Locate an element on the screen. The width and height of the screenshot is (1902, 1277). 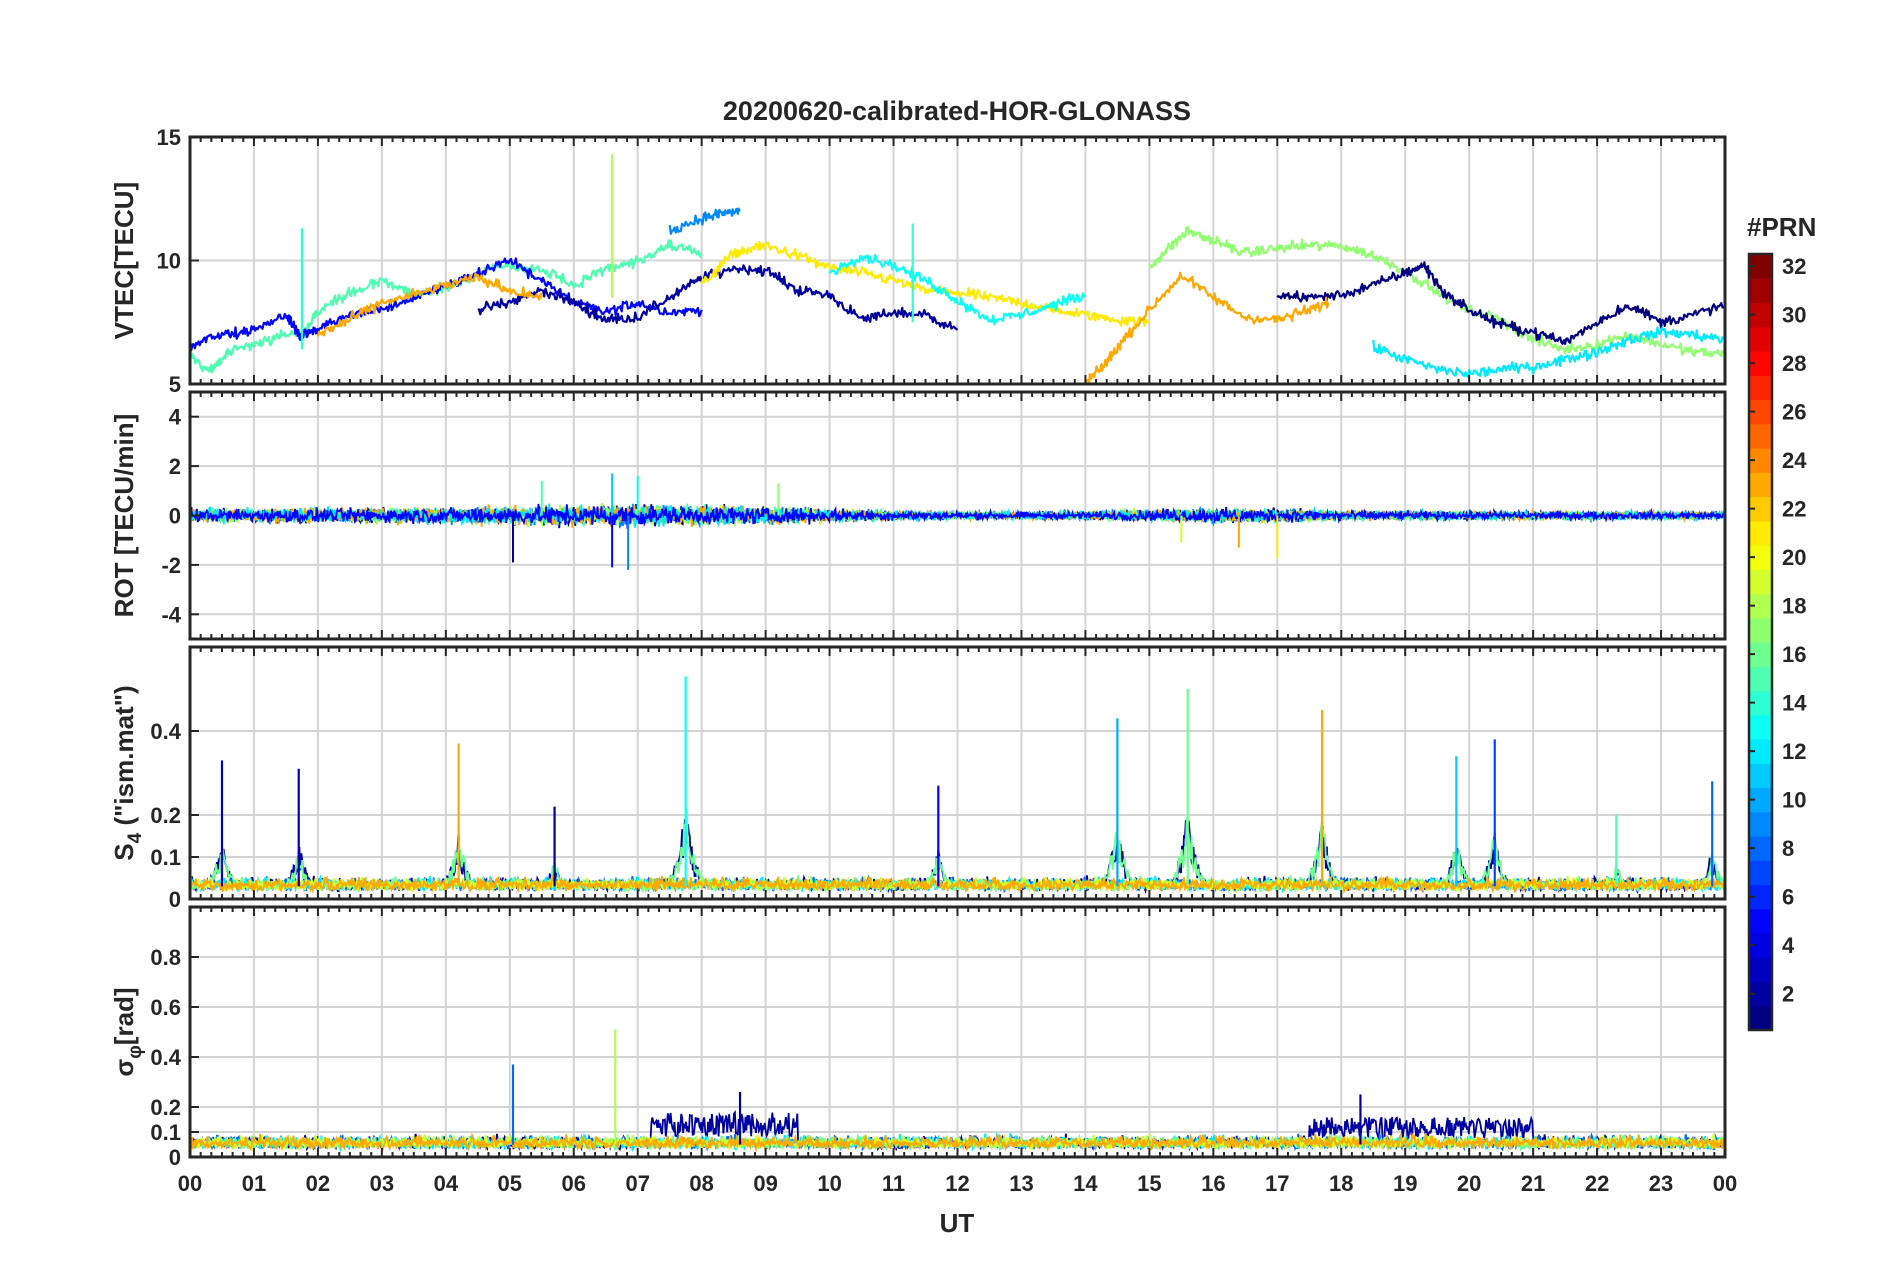
colorbar-tick-label: 6 is located at coordinates (1788, 897).